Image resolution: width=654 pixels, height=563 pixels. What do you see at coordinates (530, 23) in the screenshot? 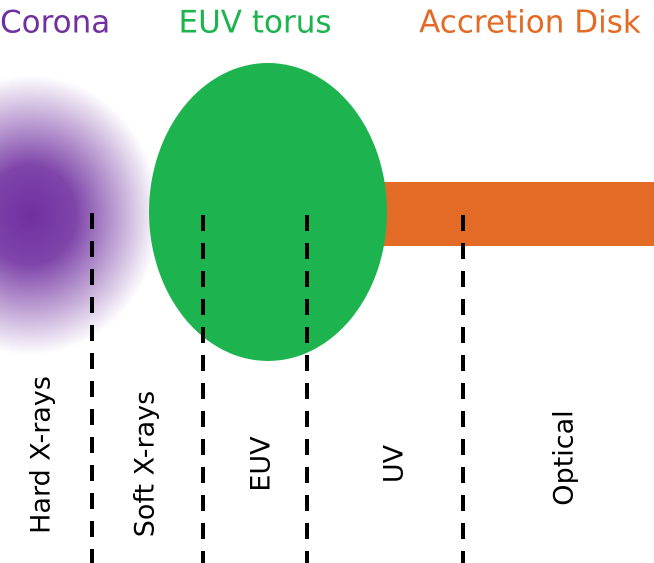
I see `region-label: Accretion Disk` at bounding box center [530, 23].